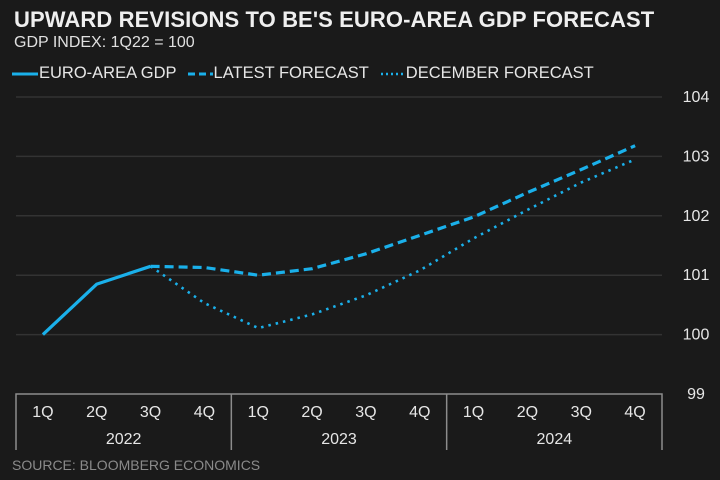 The image size is (720, 480). Describe the element at coordinates (555, 439) in the screenshot. I see `x-year-label: 2024` at that location.